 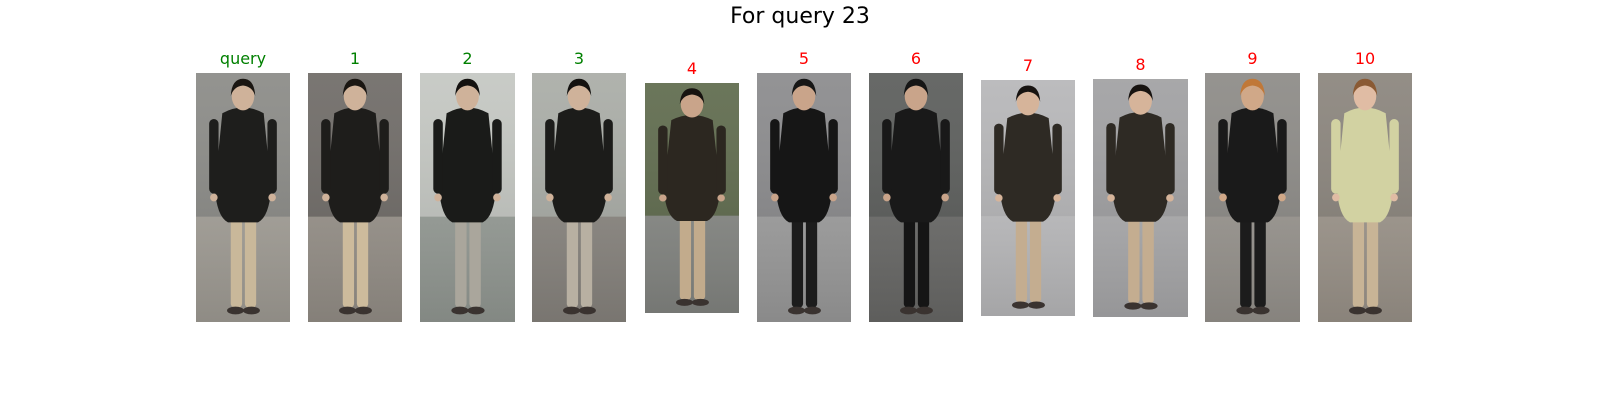 I want to click on query-label: query, so click(x=243, y=58).